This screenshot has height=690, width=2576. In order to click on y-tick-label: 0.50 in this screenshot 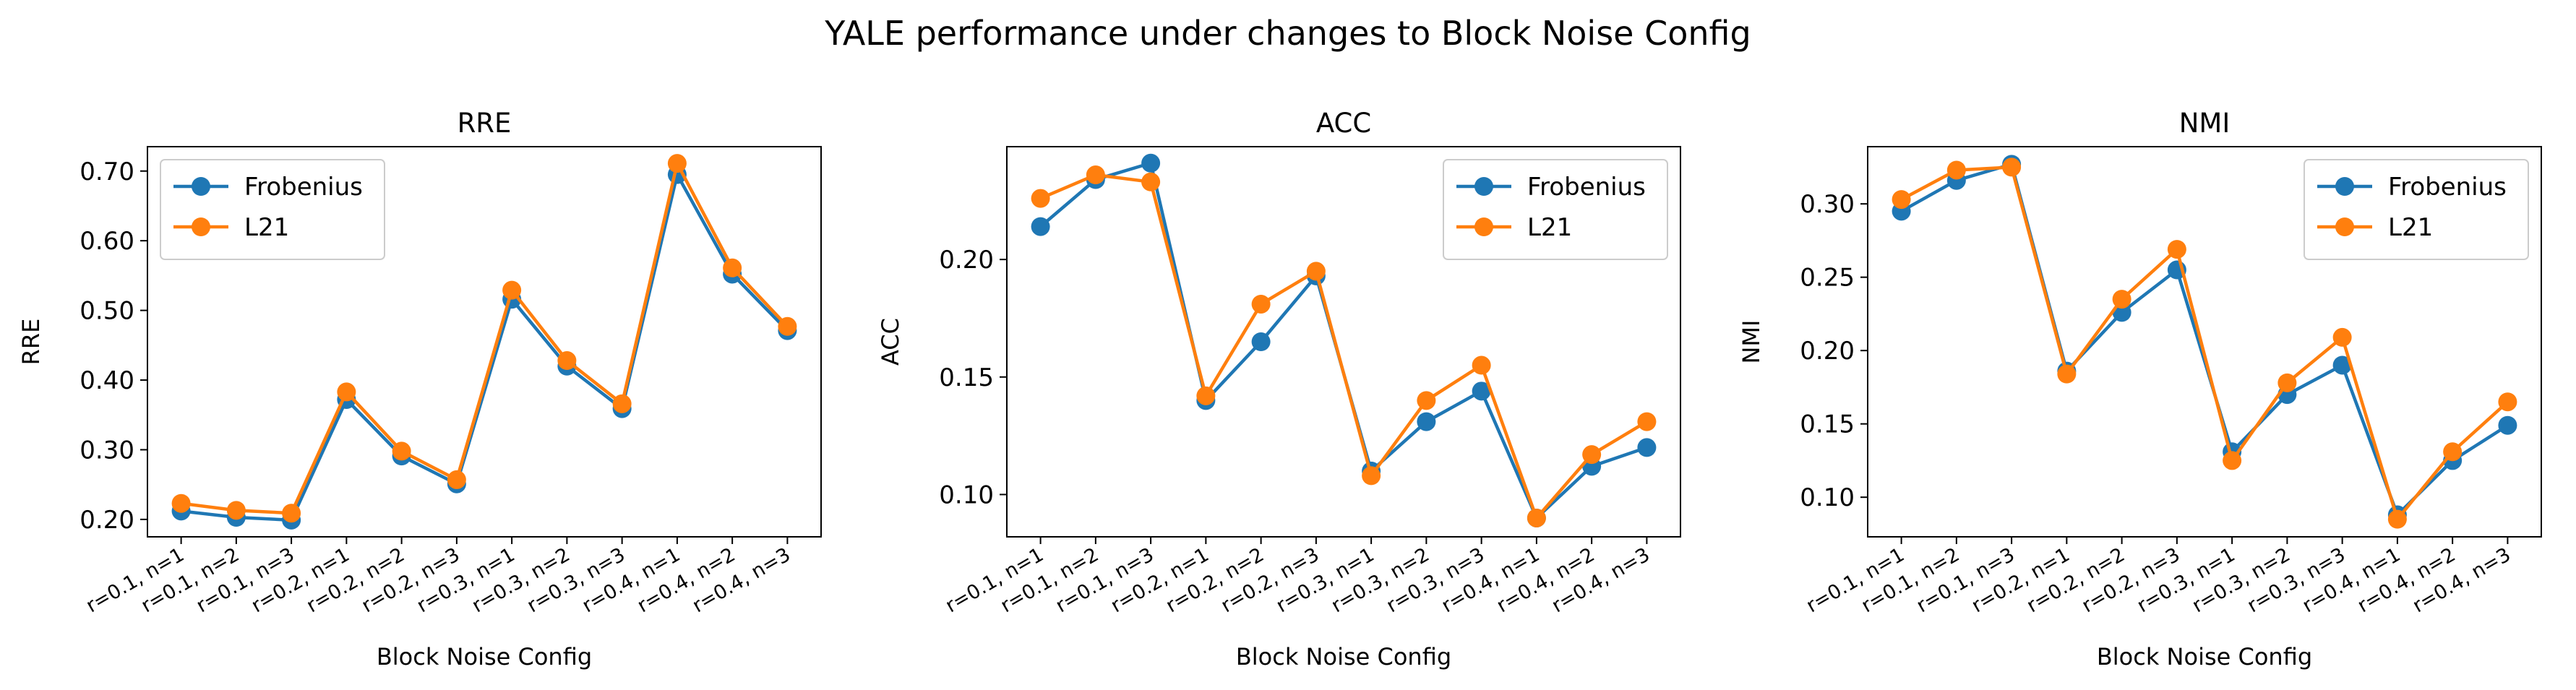, I will do `click(107, 311)`.